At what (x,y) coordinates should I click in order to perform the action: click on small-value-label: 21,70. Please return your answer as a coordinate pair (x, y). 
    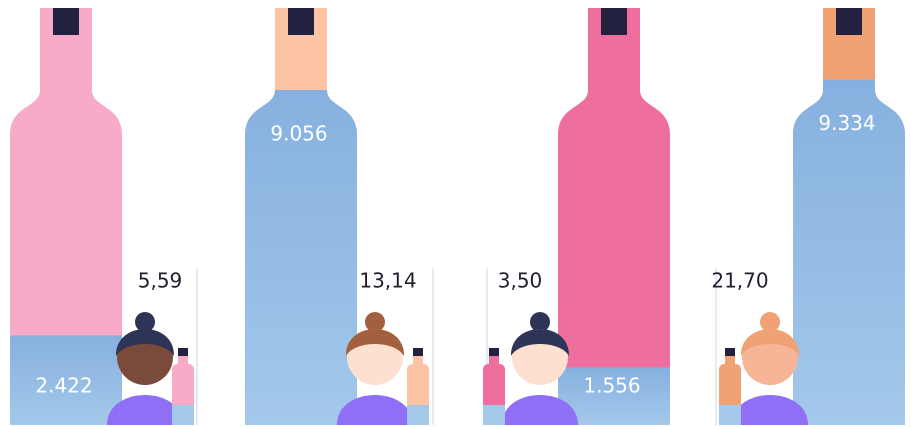
    Looking at the image, I should click on (739, 281).